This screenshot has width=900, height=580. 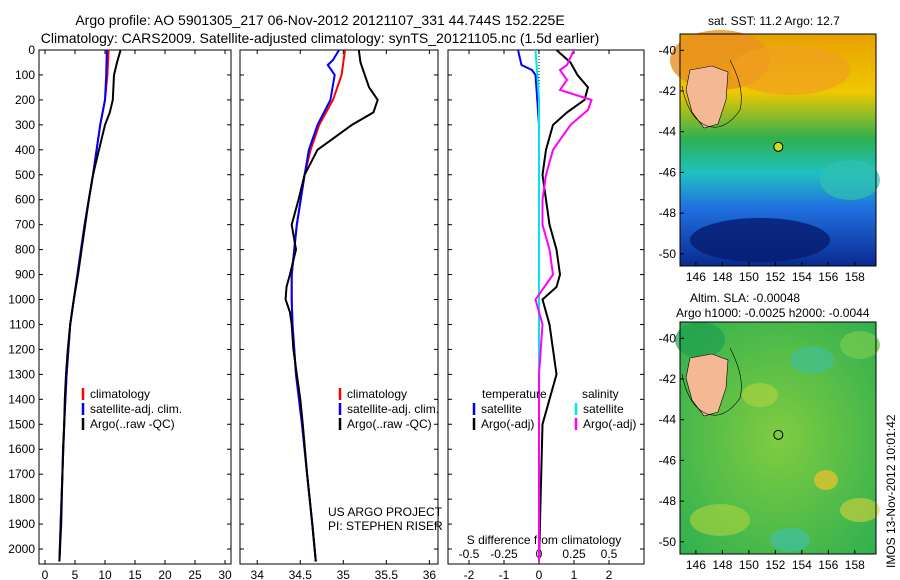 What do you see at coordinates (609, 554) in the screenshot?
I see `top-x-tick-label: 0.5` at bounding box center [609, 554].